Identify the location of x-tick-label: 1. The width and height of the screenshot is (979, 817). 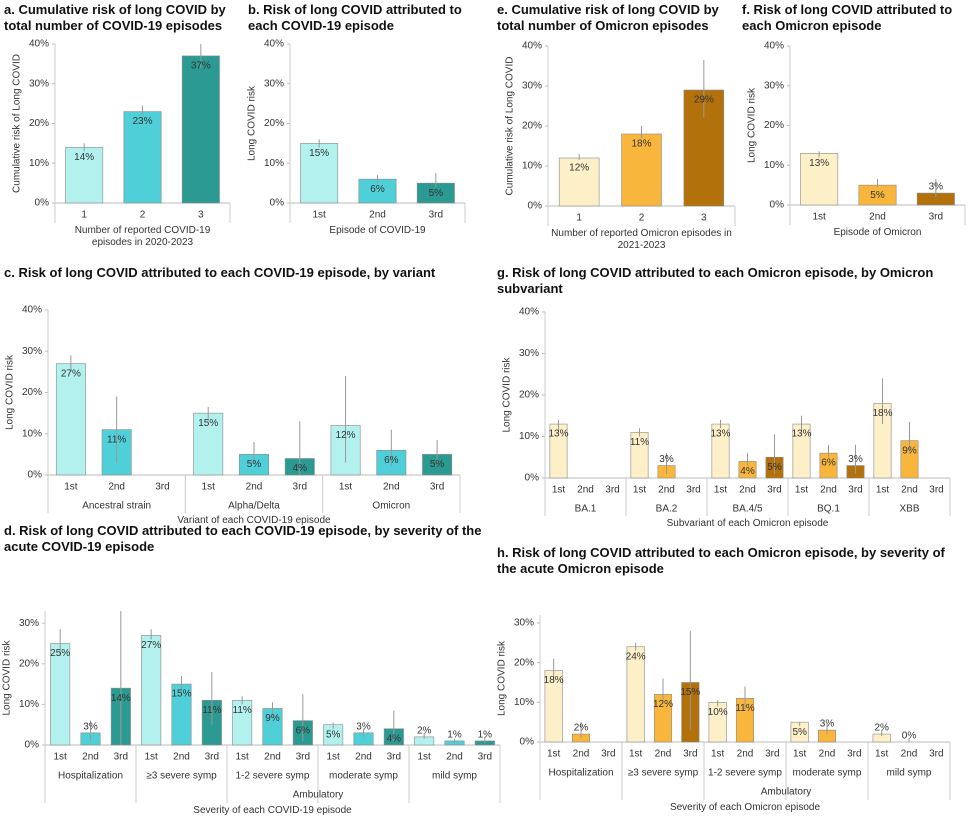
(84, 215).